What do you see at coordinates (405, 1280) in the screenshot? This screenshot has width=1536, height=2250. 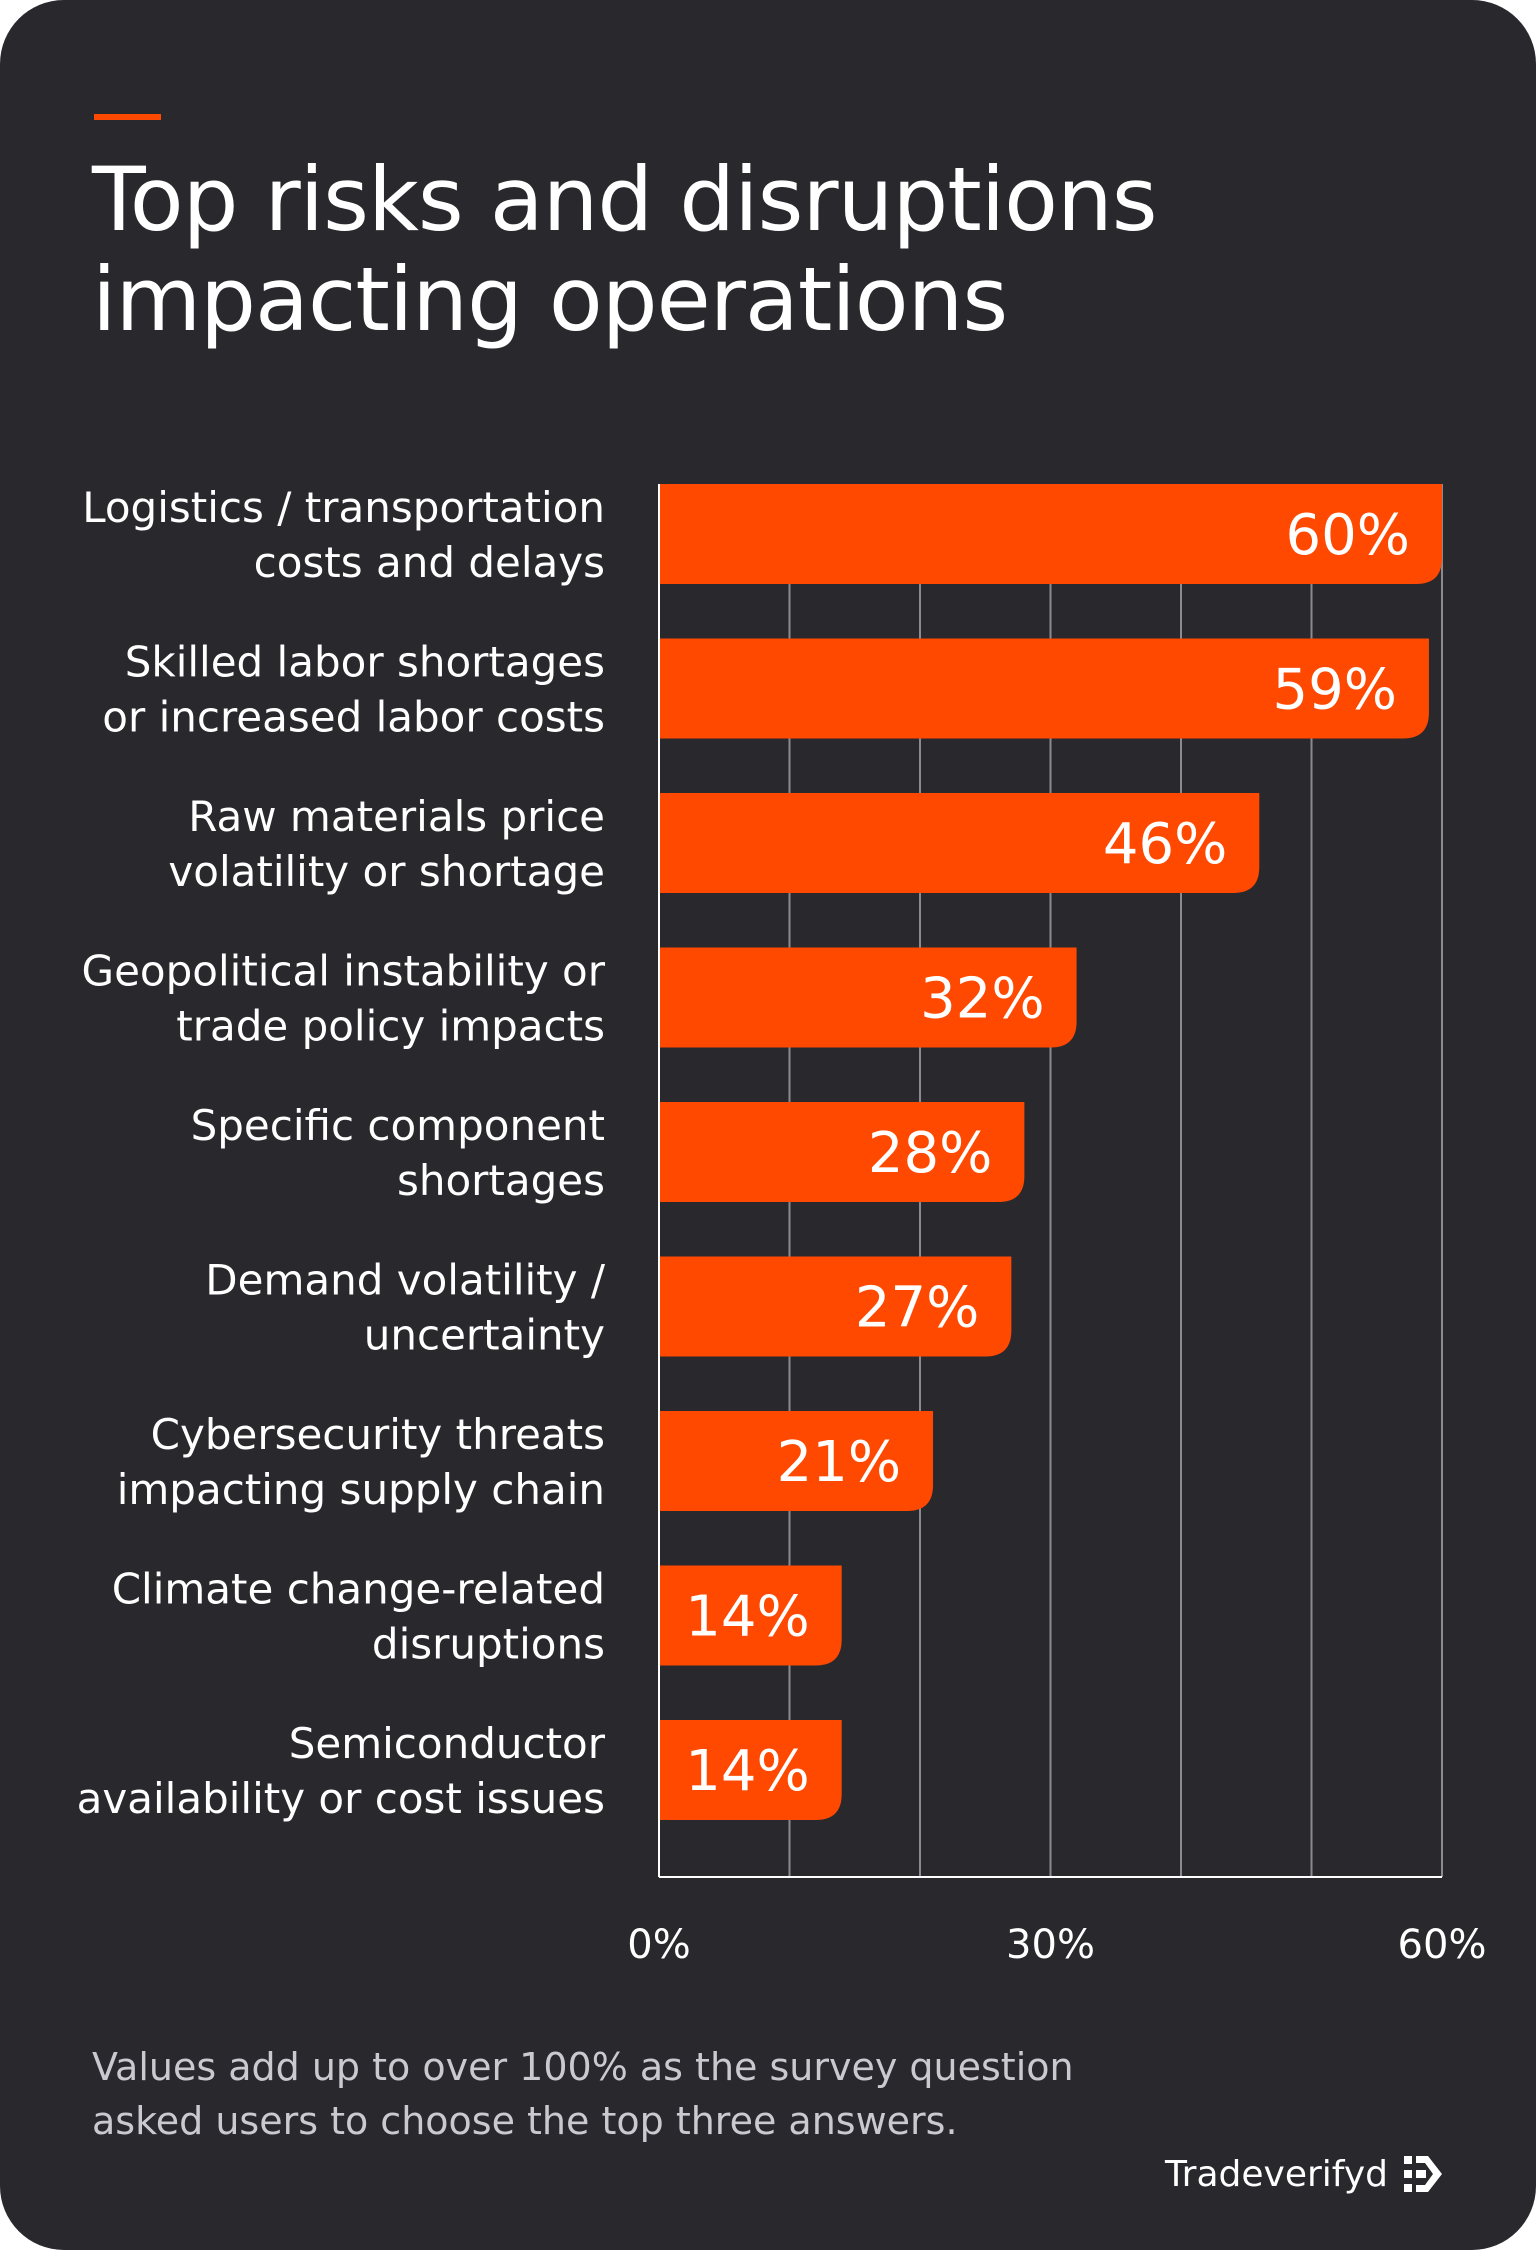 I see `category-label: Demand volatility /` at bounding box center [405, 1280].